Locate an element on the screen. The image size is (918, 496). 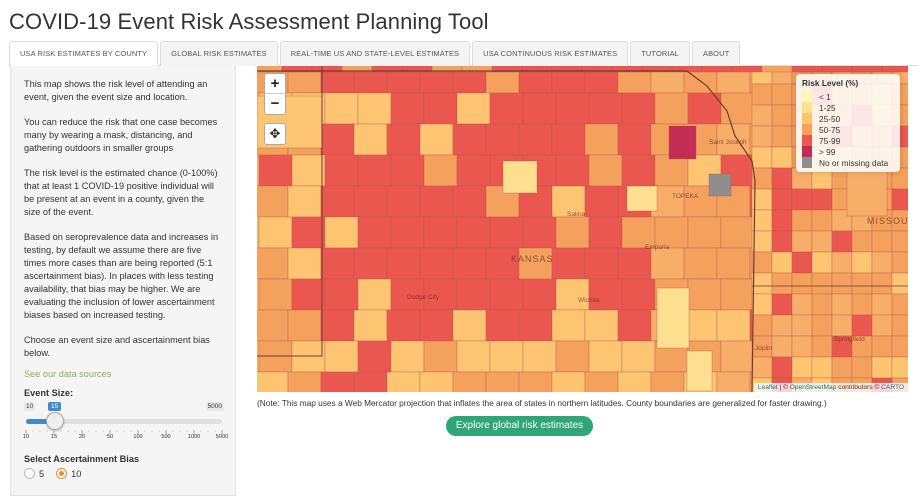
tab-about: ABOUT is located at coordinates (716, 53).